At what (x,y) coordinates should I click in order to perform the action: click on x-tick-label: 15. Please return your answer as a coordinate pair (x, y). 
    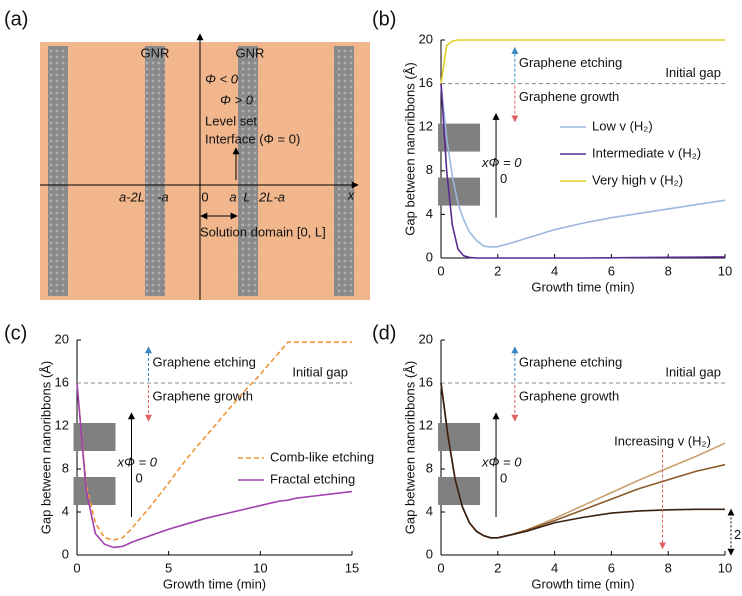
    Looking at the image, I should click on (352, 567).